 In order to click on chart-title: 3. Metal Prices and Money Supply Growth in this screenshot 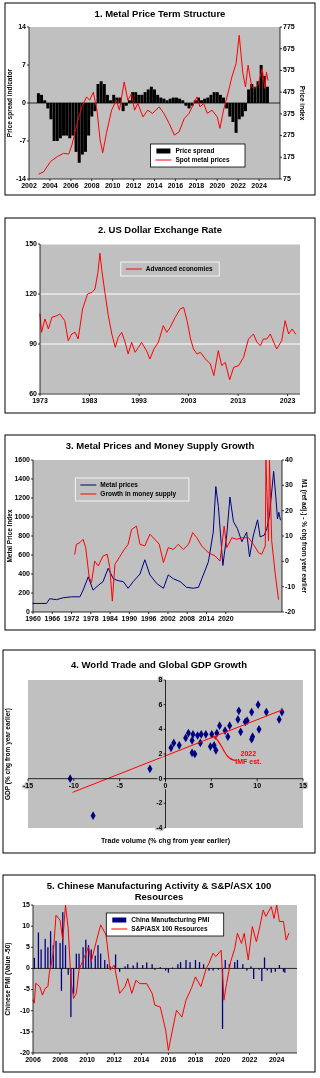, I will do `click(160, 445)`.